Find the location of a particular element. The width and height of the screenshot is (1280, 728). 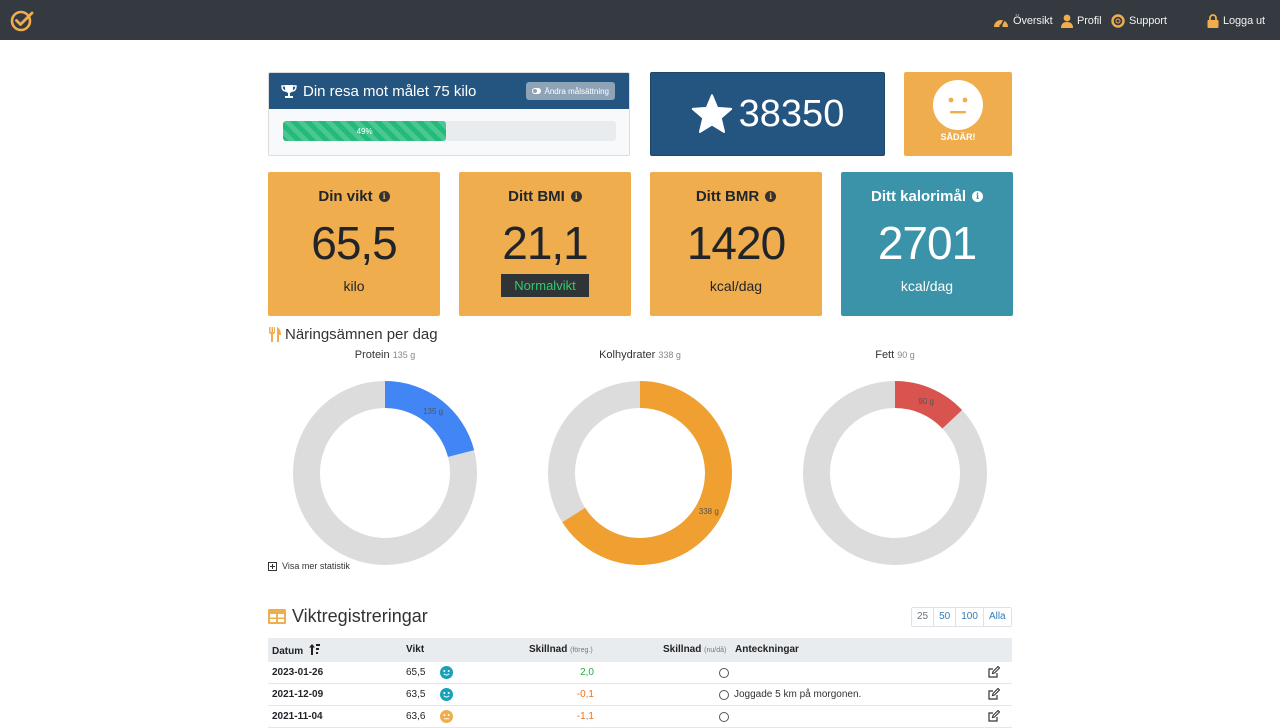

bmr-unit: kcal/dag is located at coordinates (736, 286).